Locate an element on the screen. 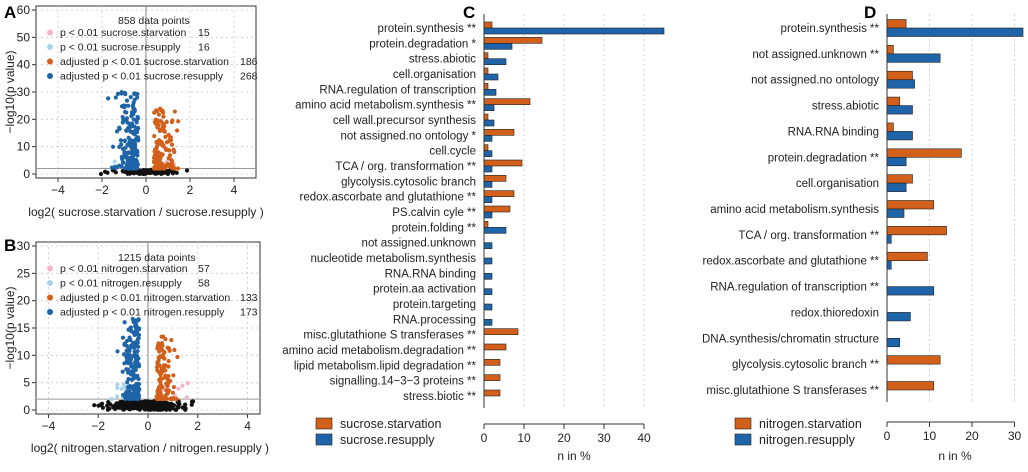 The image size is (1028, 472). category-label: lipid metabolism.lipid degradation ** is located at coordinates (385, 366).